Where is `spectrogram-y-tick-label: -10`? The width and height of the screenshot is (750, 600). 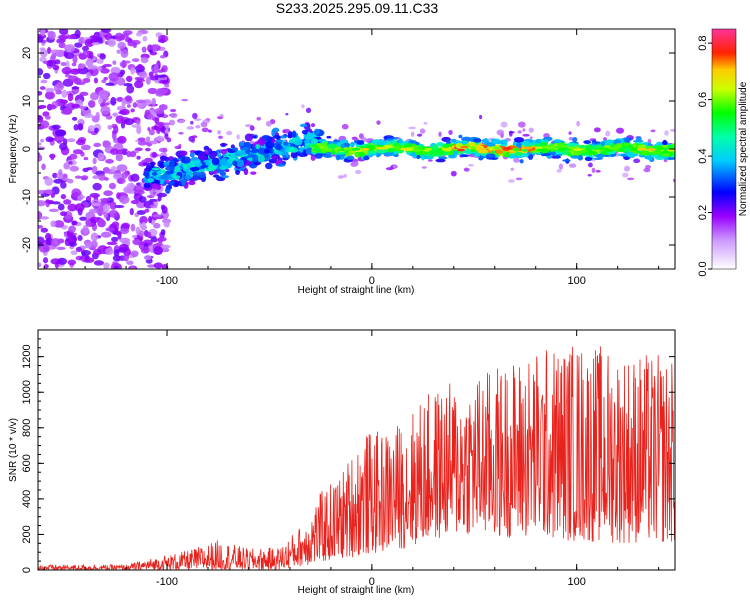 spectrogram-y-tick-label: -10 is located at coordinates (27, 197).